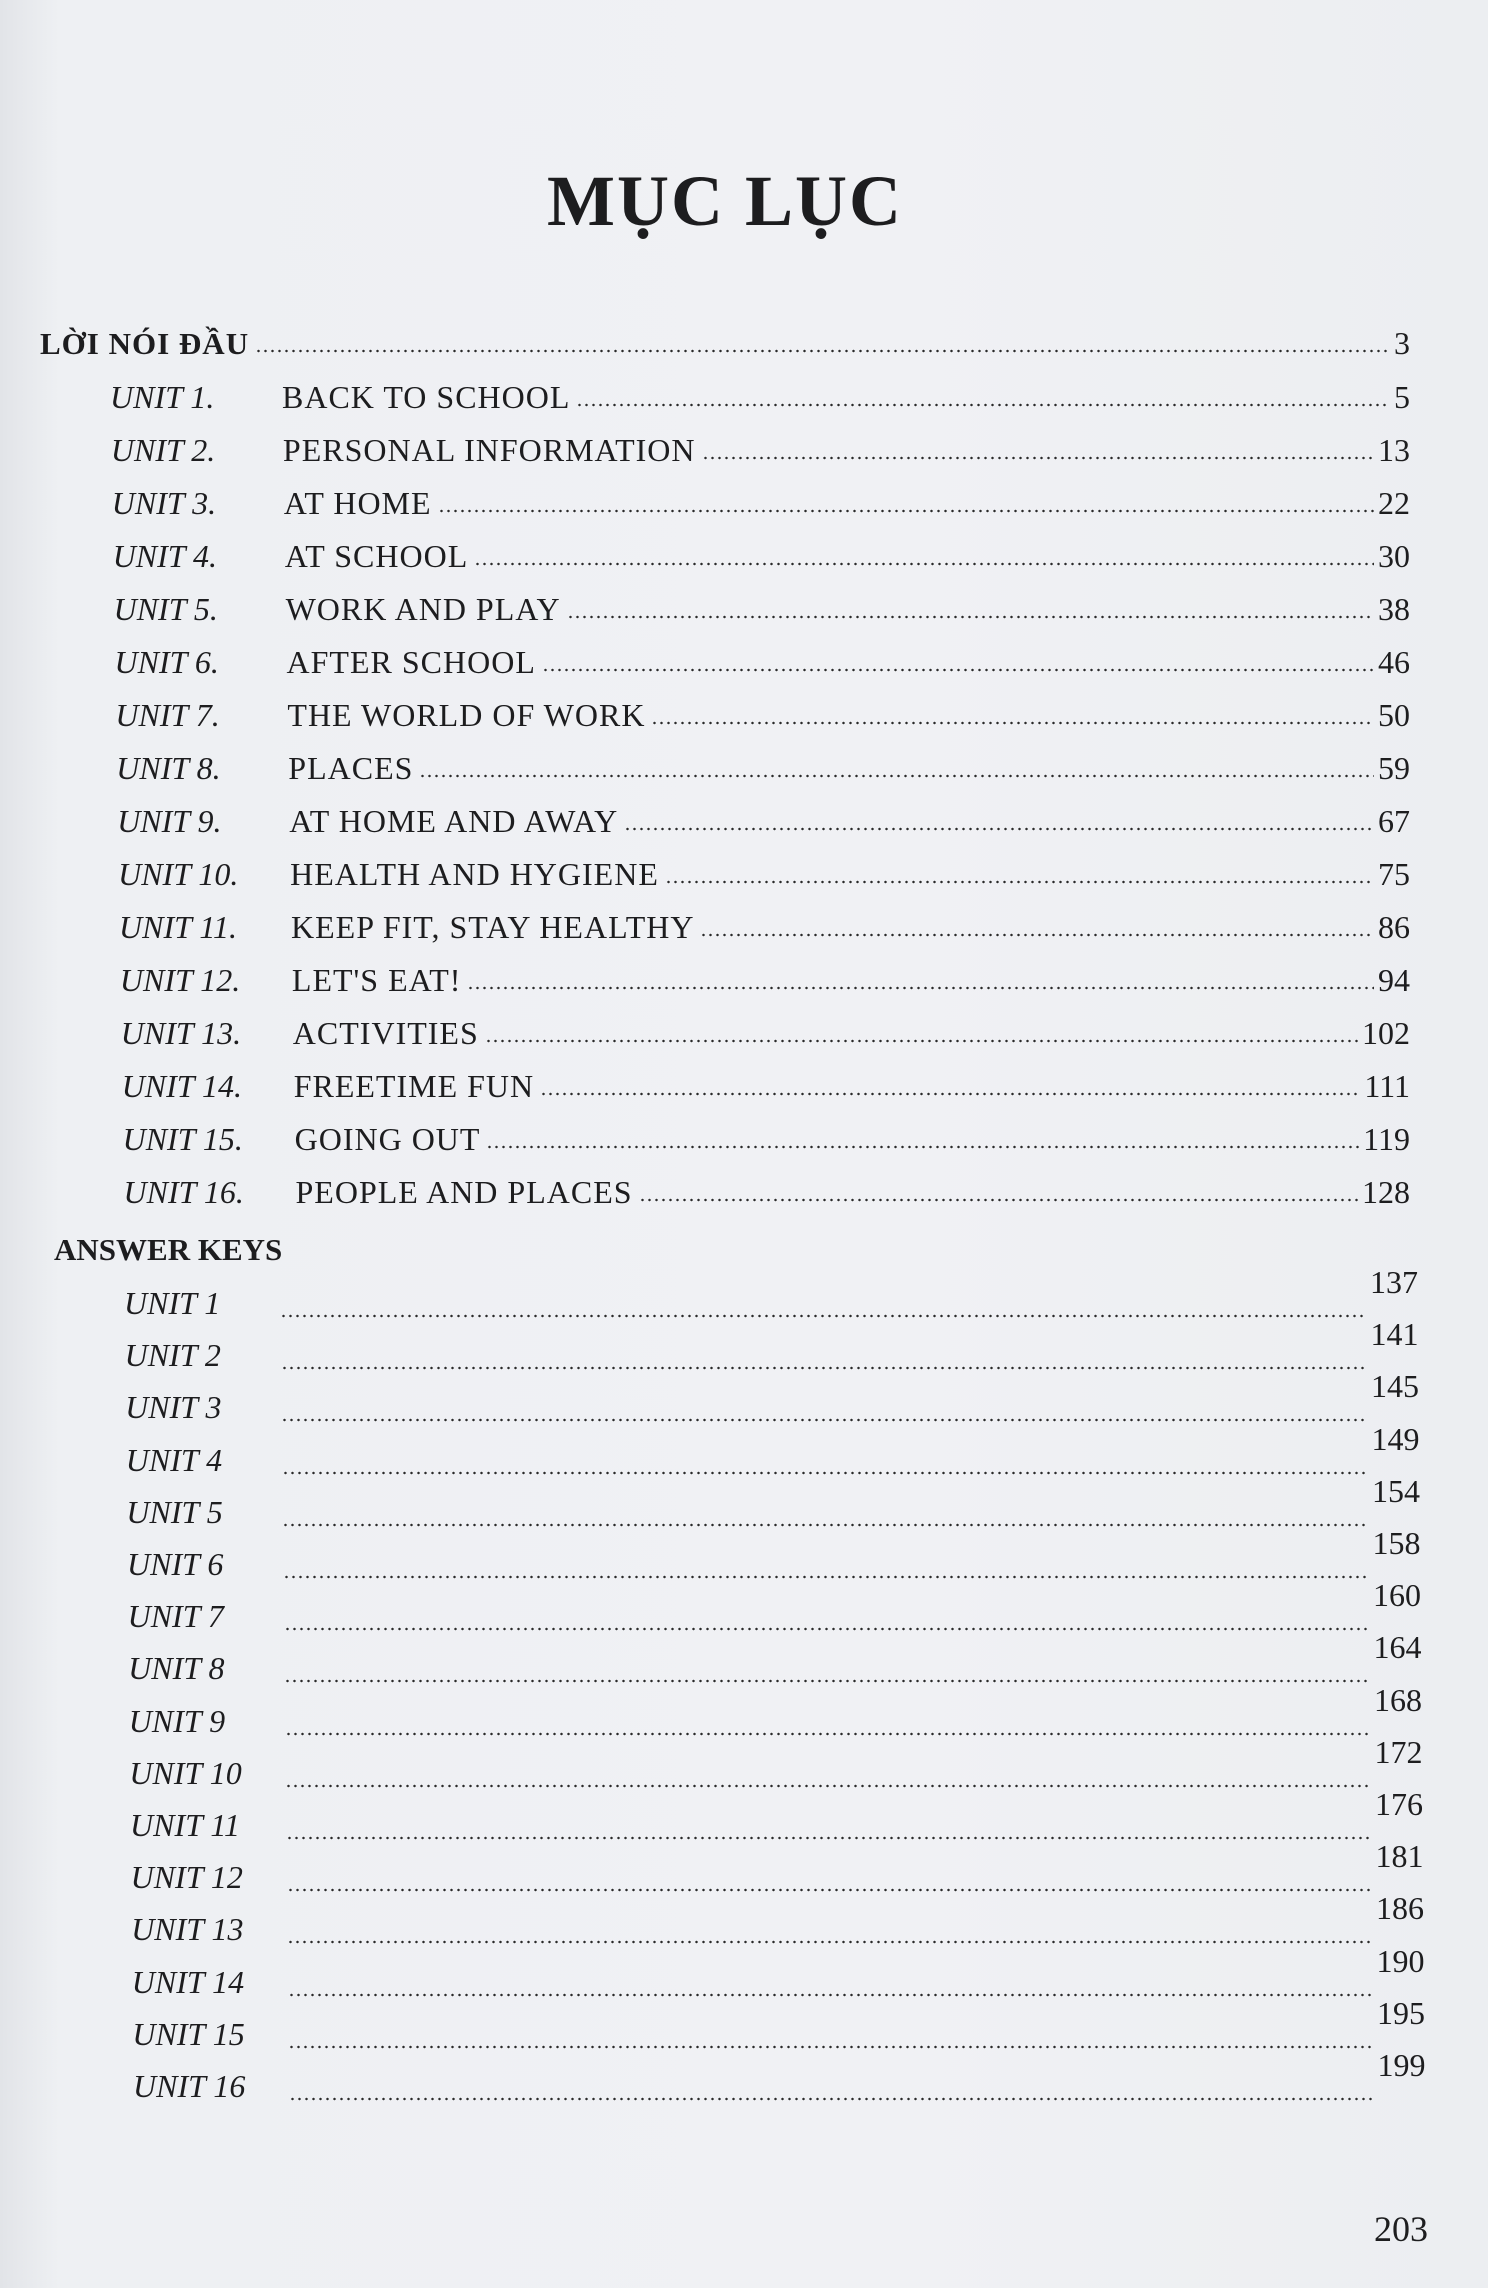 This screenshot has width=1488, height=2288. What do you see at coordinates (1394, 927) in the screenshot?
I see `page-ref: 86` at bounding box center [1394, 927].